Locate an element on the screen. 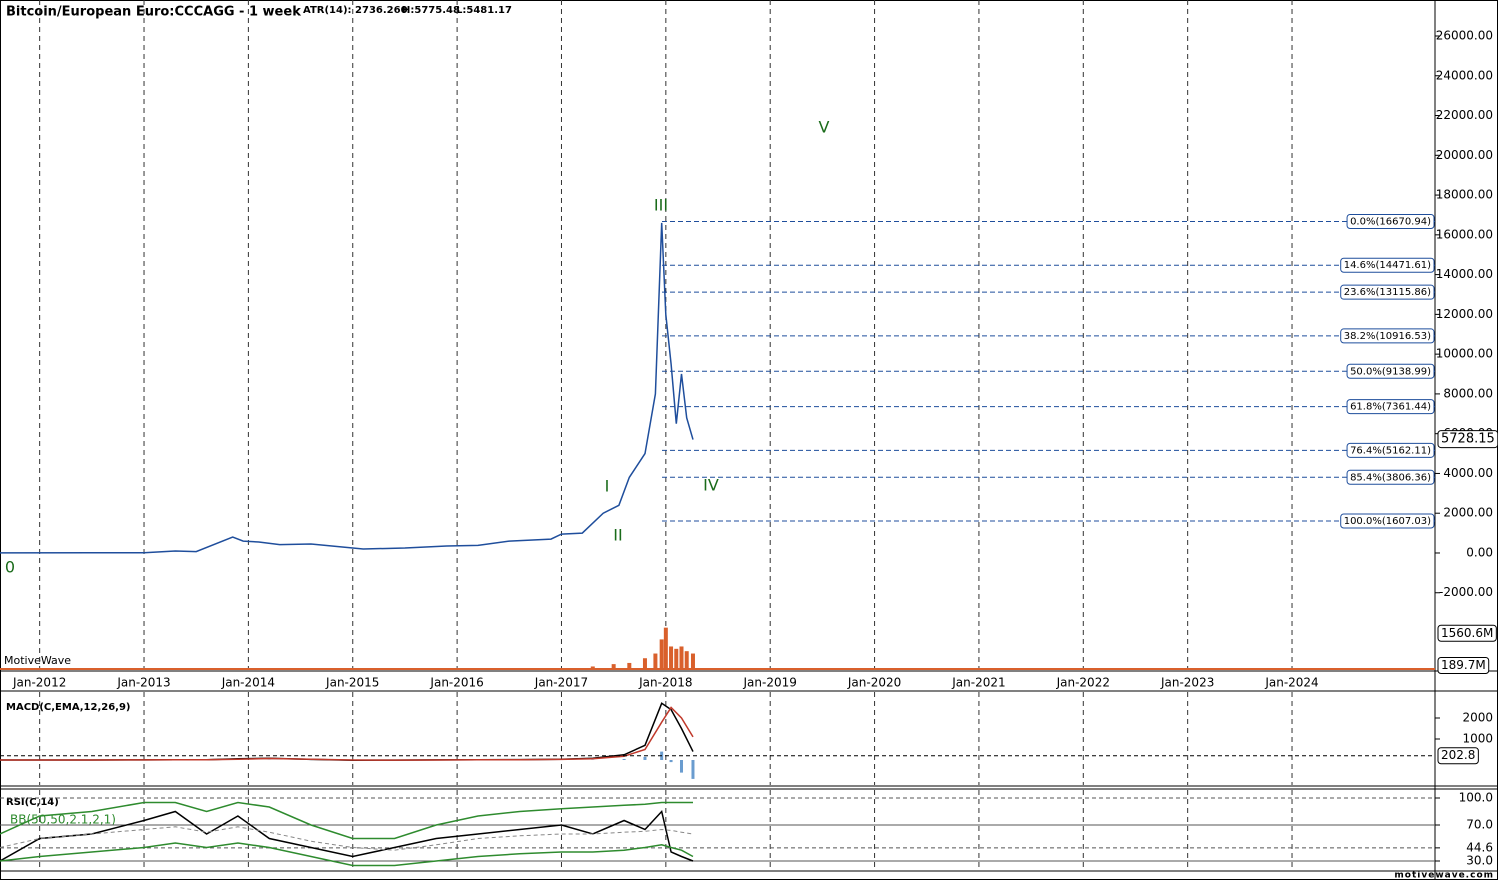 The image size is (1498, 880). wave-label: III is located at coordinates (661, 205).